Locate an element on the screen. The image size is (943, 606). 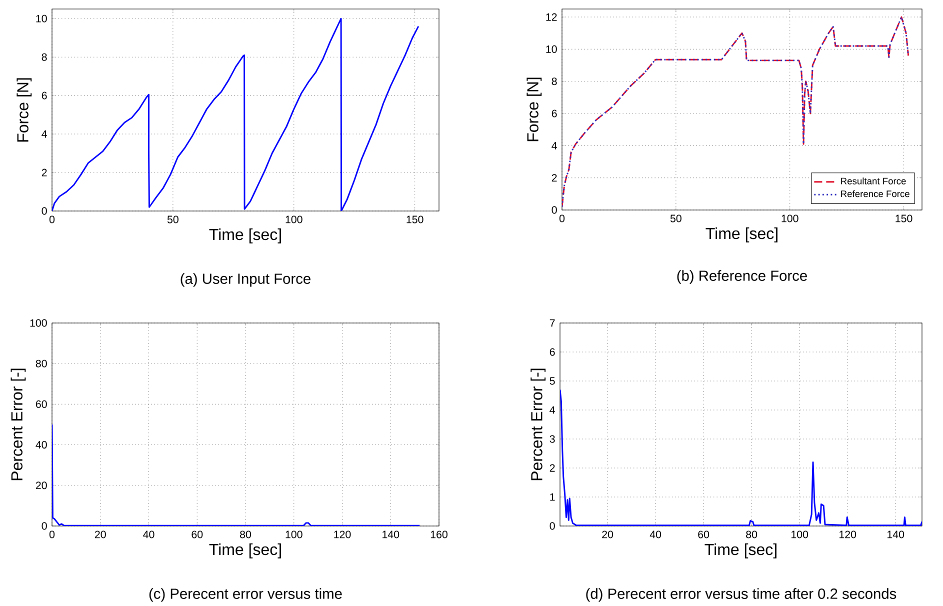
x-tick-label: 160 is located at coordinates (439, 534).